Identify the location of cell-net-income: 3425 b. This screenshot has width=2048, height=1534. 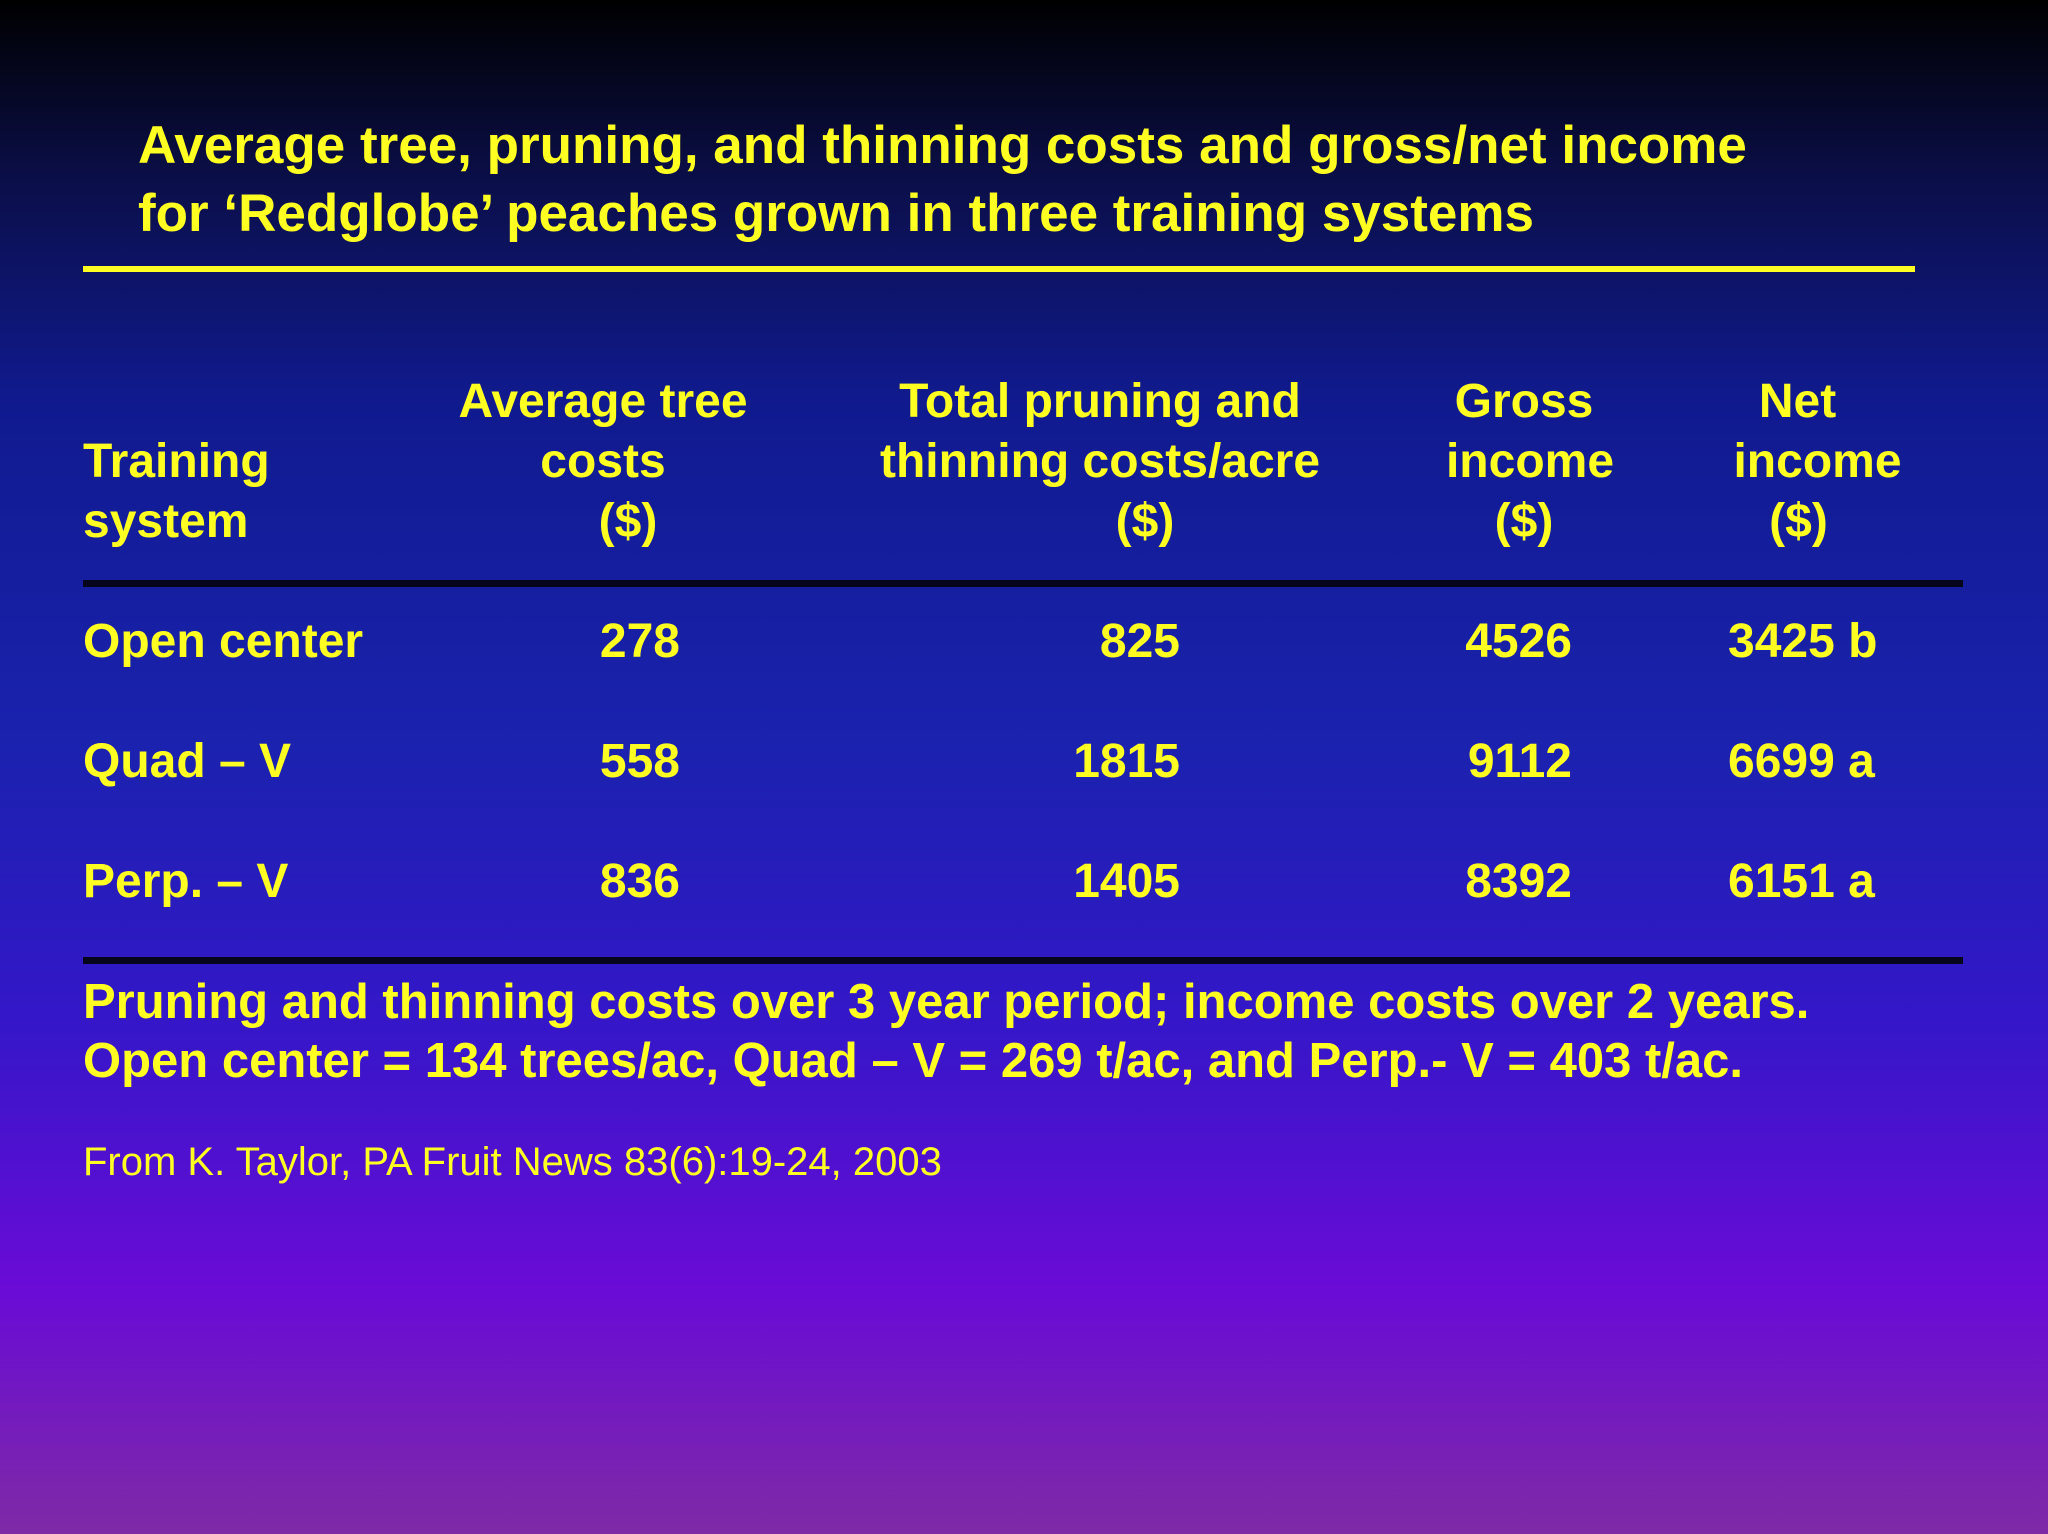
(1803, 641).